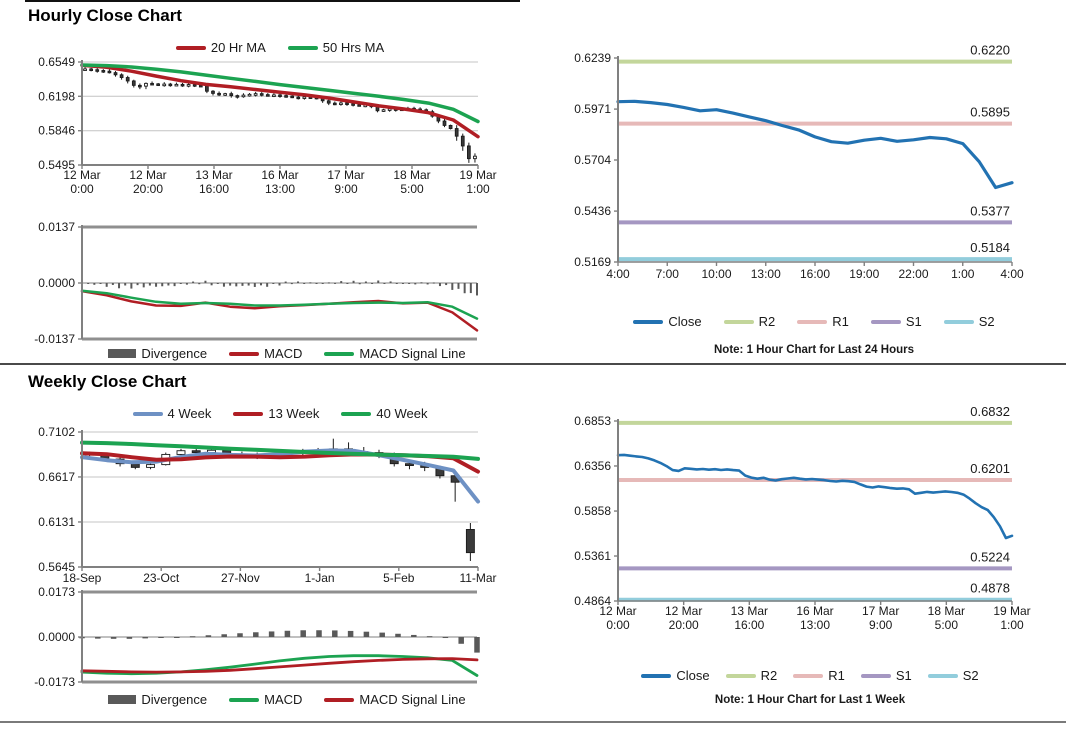 This screenshot has width=1066, height=733. What do you see at coordinates (592, 58) in the screenshot?
I see `svg-text: 0.6239` at bounding box center [592, 58].